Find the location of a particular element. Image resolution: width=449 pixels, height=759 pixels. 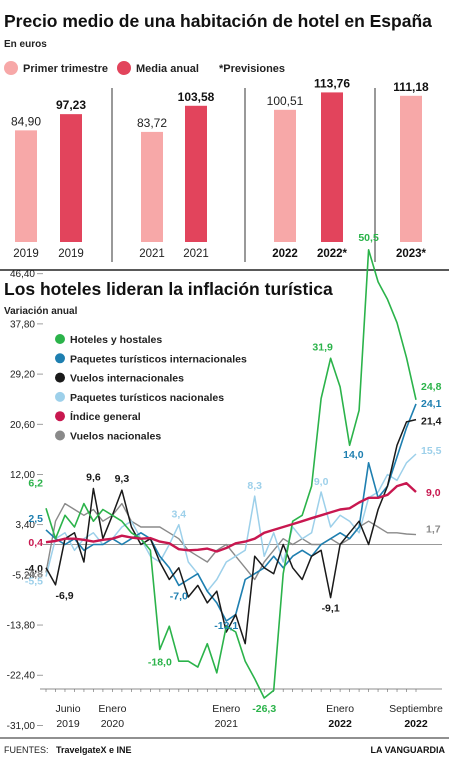

legend-label-media-anual: Media anual is located at coordinates (167, 69).